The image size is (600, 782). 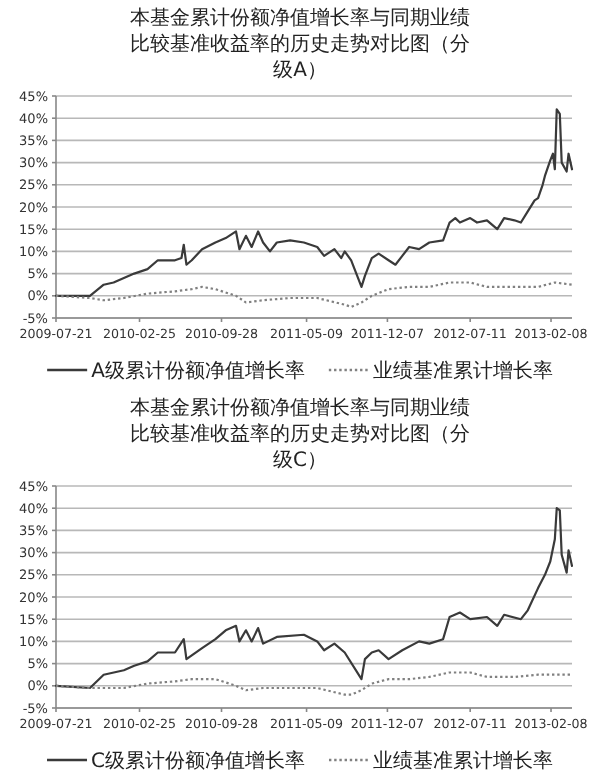 I want to click on legend-label: C级累计份额净值增长率, so click(x=198, y=761).